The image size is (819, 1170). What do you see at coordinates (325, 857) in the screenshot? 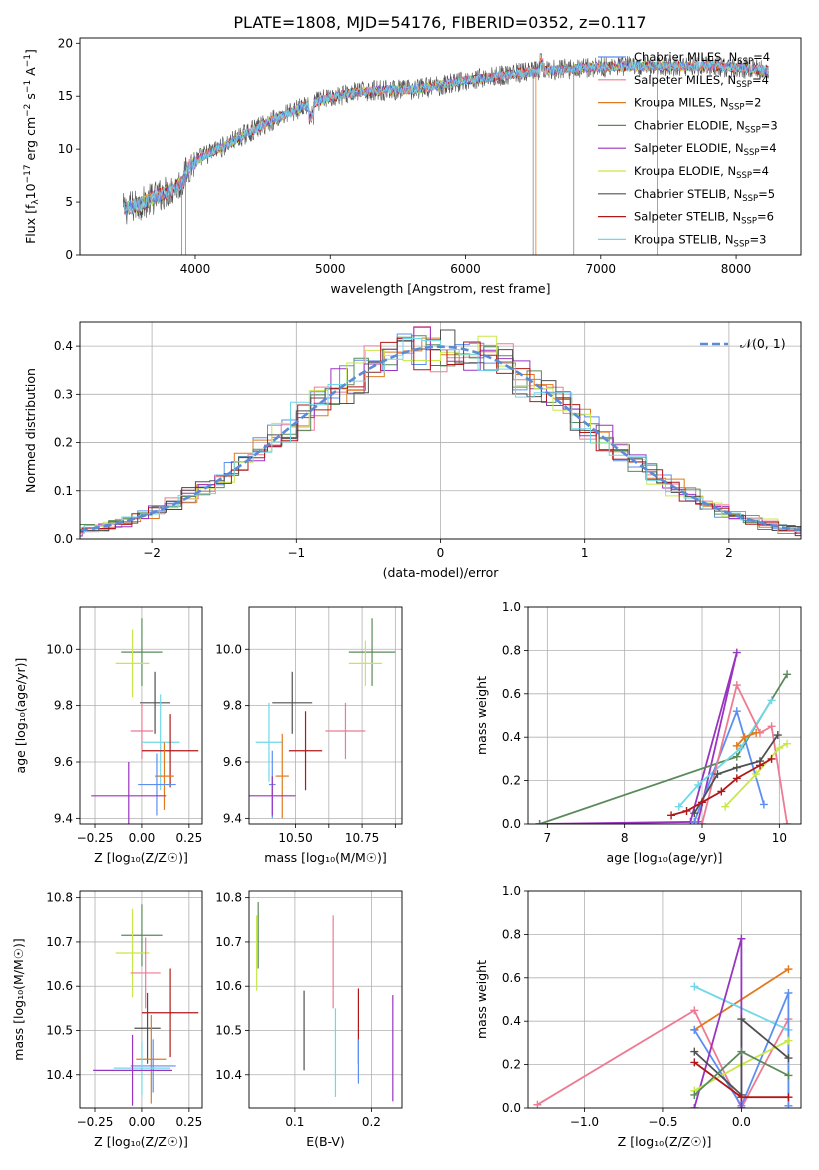
I see `x-axis-label: mass [log₁₀(M/M☉)]` at bounding box center [325, 857].